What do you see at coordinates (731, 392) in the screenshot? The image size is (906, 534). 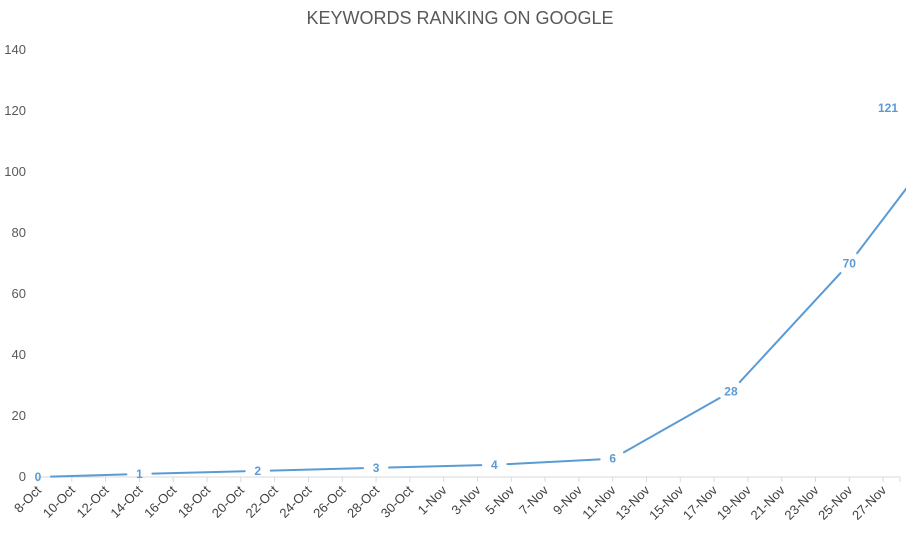 I see `data-label: 28` at bounding box center [731, 392].